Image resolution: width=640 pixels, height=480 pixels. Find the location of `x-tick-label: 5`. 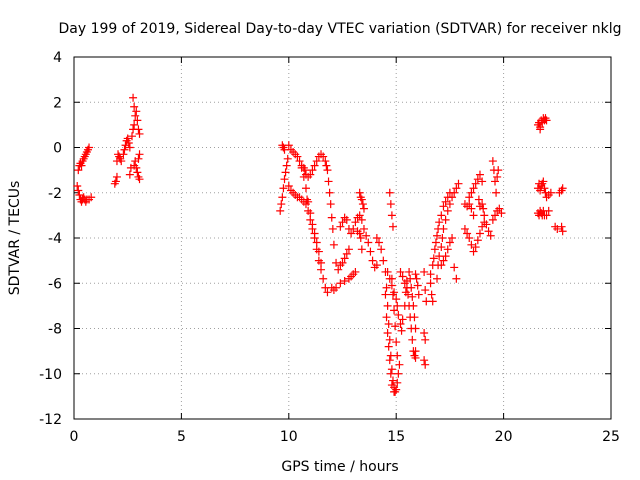

x-tick-label: 5 is located at coordinates (181, 437).